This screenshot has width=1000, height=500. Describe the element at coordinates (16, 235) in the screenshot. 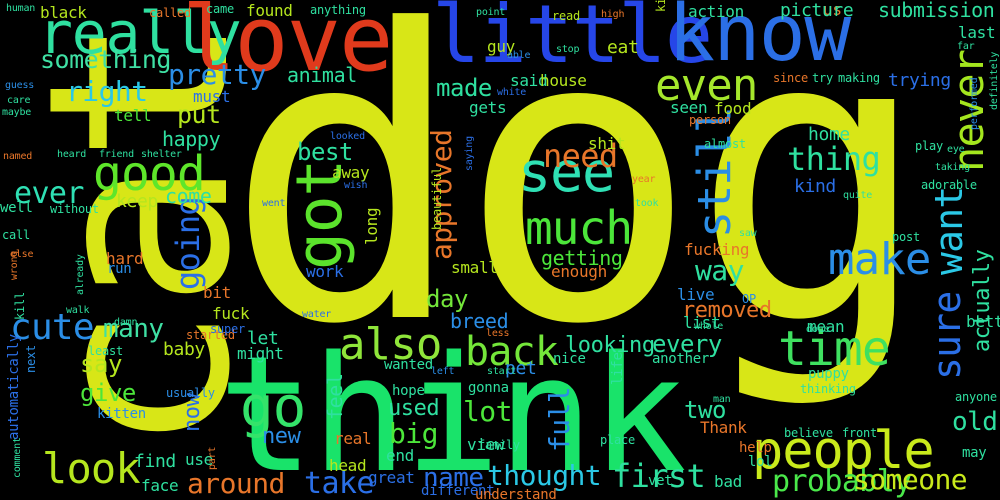

I see `word-call: call` at that location.